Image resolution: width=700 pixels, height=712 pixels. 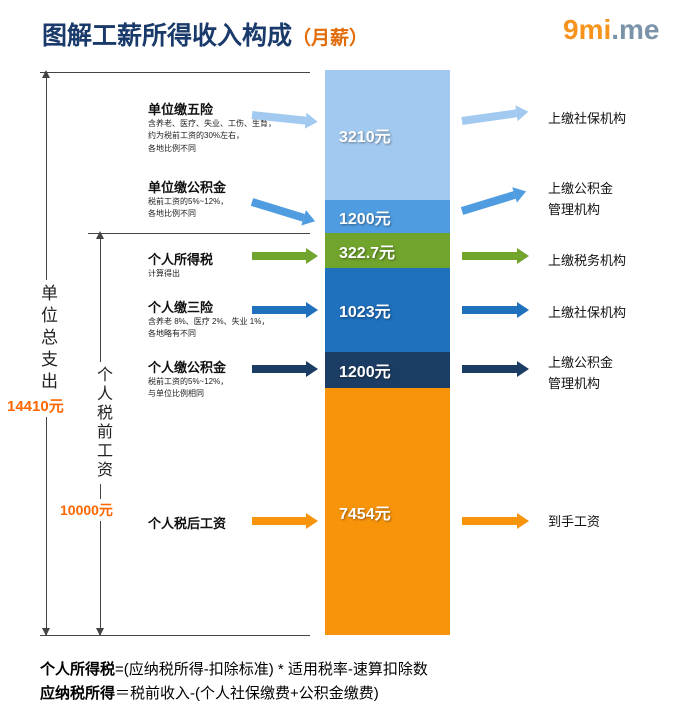 I want to click on page-title-main: 图解工薪所得收入构成, so click(x=167, y=36).